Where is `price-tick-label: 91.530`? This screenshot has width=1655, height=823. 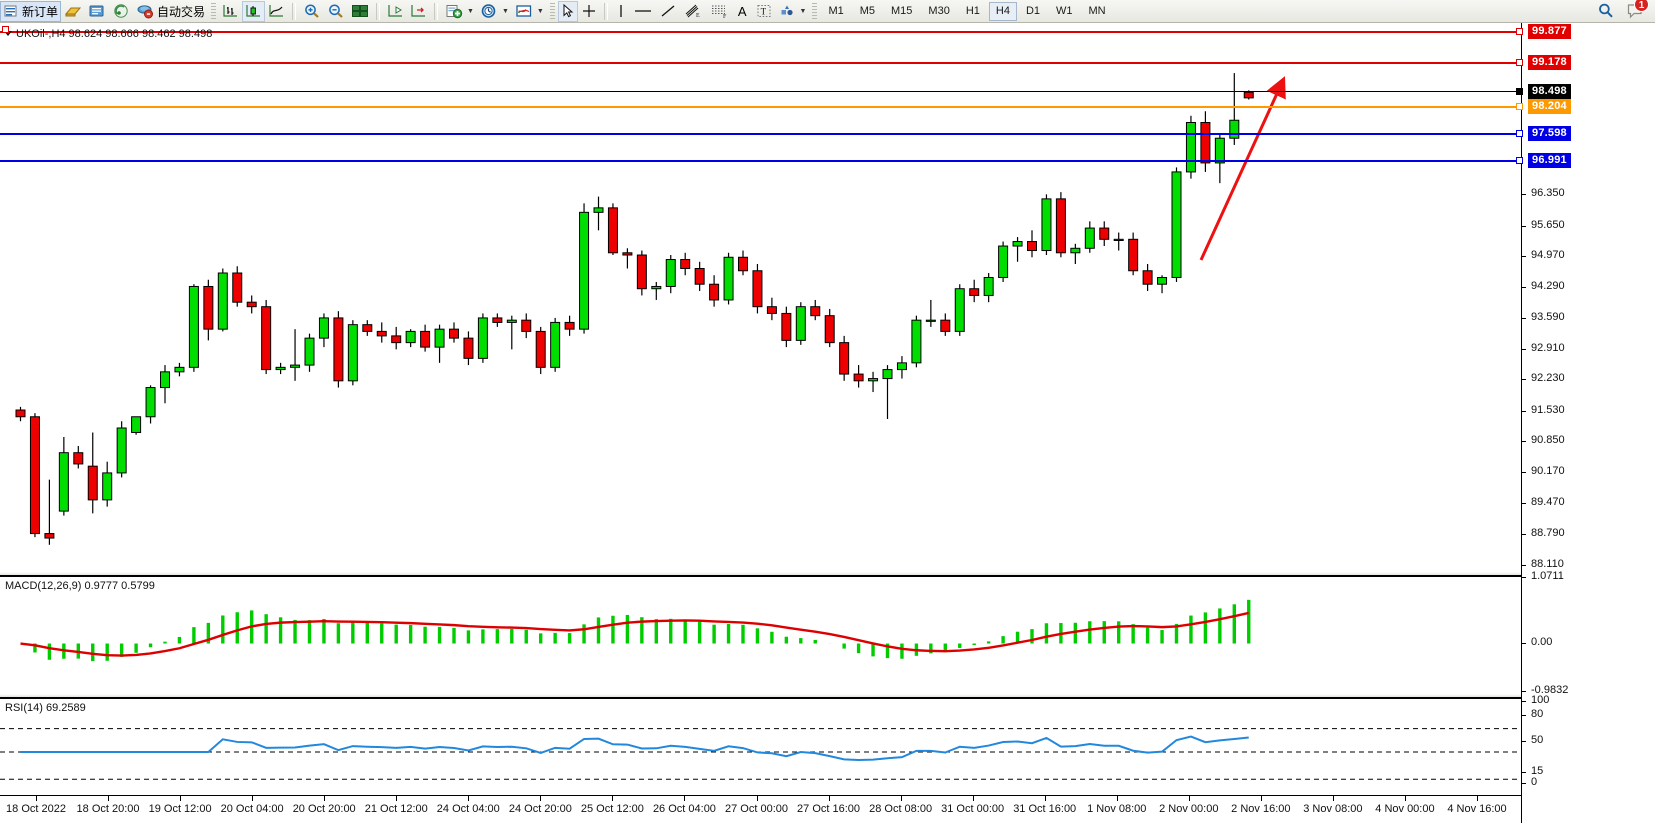 price-tick-label: 91.530 is located at coordinates (1548, 409).